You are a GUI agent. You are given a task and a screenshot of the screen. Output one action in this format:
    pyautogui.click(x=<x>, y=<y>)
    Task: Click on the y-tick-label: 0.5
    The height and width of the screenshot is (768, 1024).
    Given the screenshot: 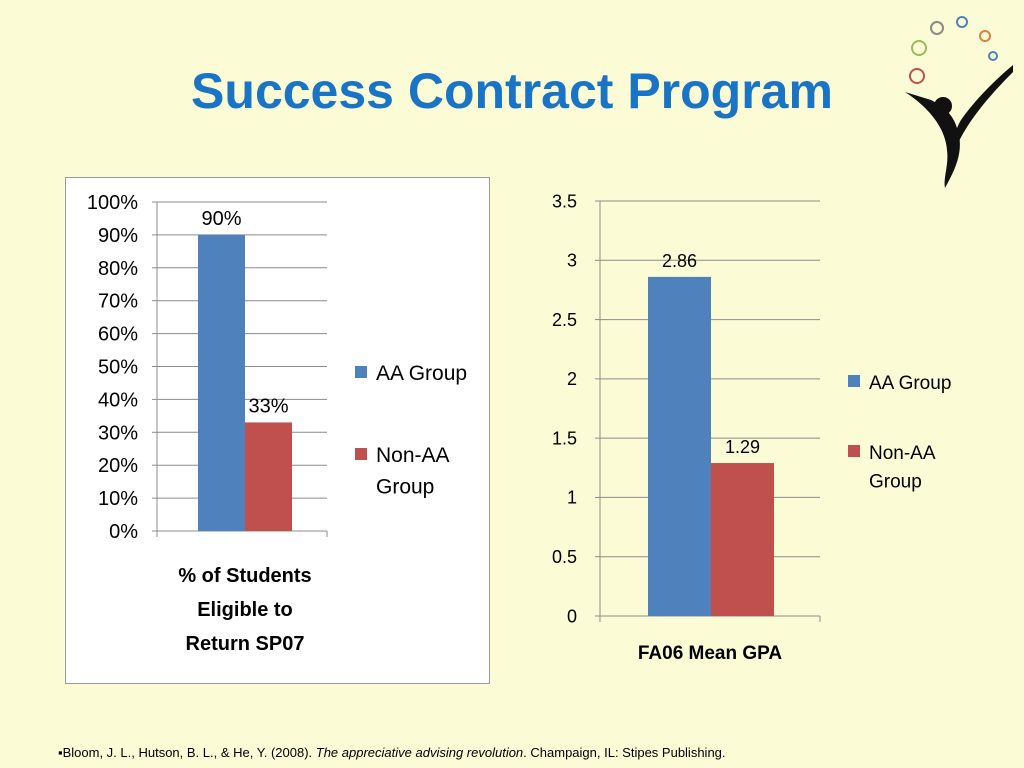 What is the action you would take?
    pyautogui.click(x=564, y=557)
    